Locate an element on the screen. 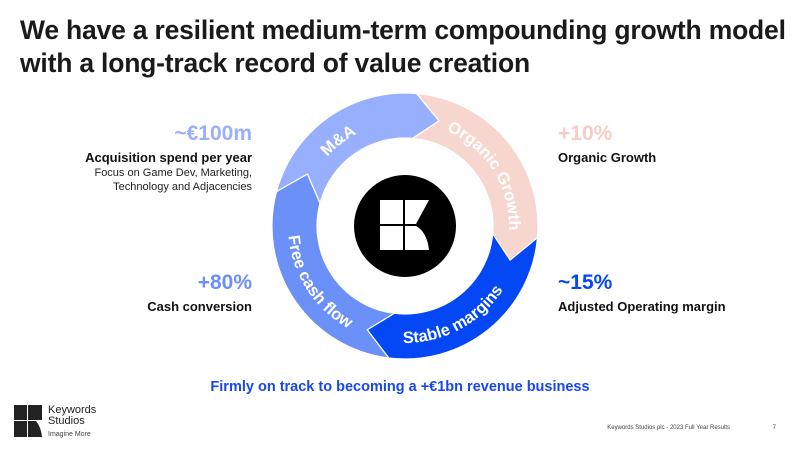 This screenshot has height=450, width=800. margin-value: ~15% is located at coordinates (585, 282).